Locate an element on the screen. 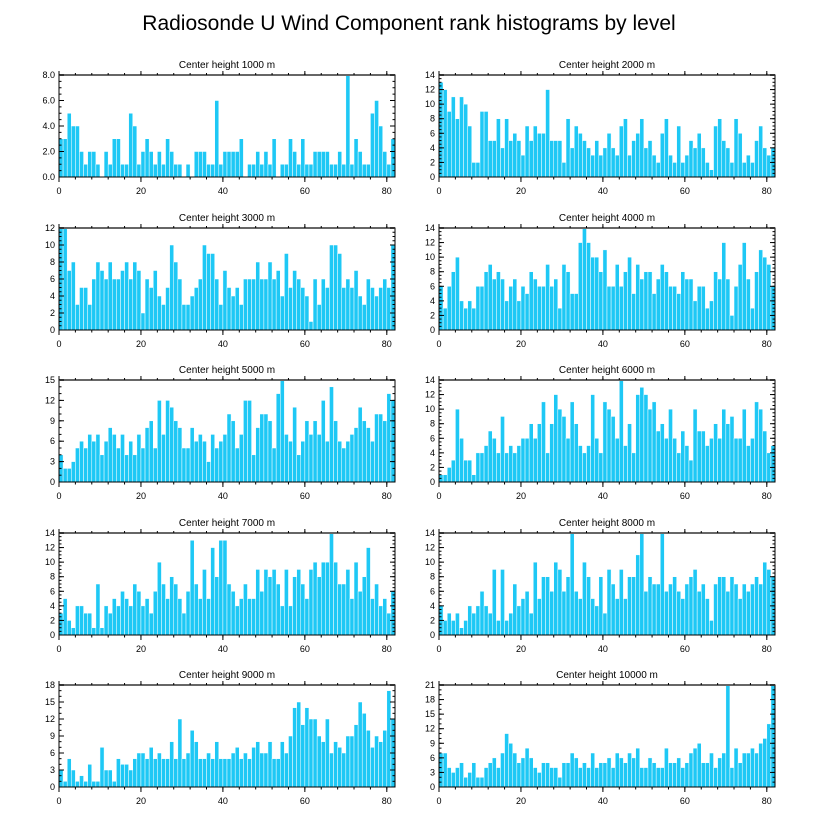 This screenshot has height=824, width=818. y-tick-label: 8 is located at coordinates (432, 119).